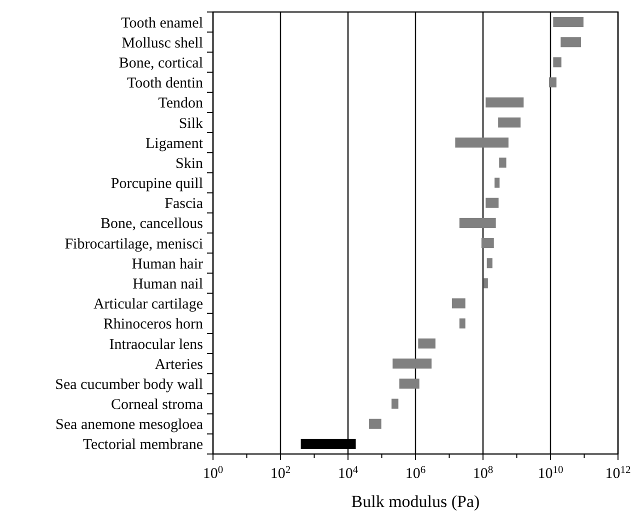 The height and width of the screenshot is (521, 644). Describe the element at coordinates (213, 473) in the screenshot. I see `x-tick-label: 10$^{0}$` at that location.